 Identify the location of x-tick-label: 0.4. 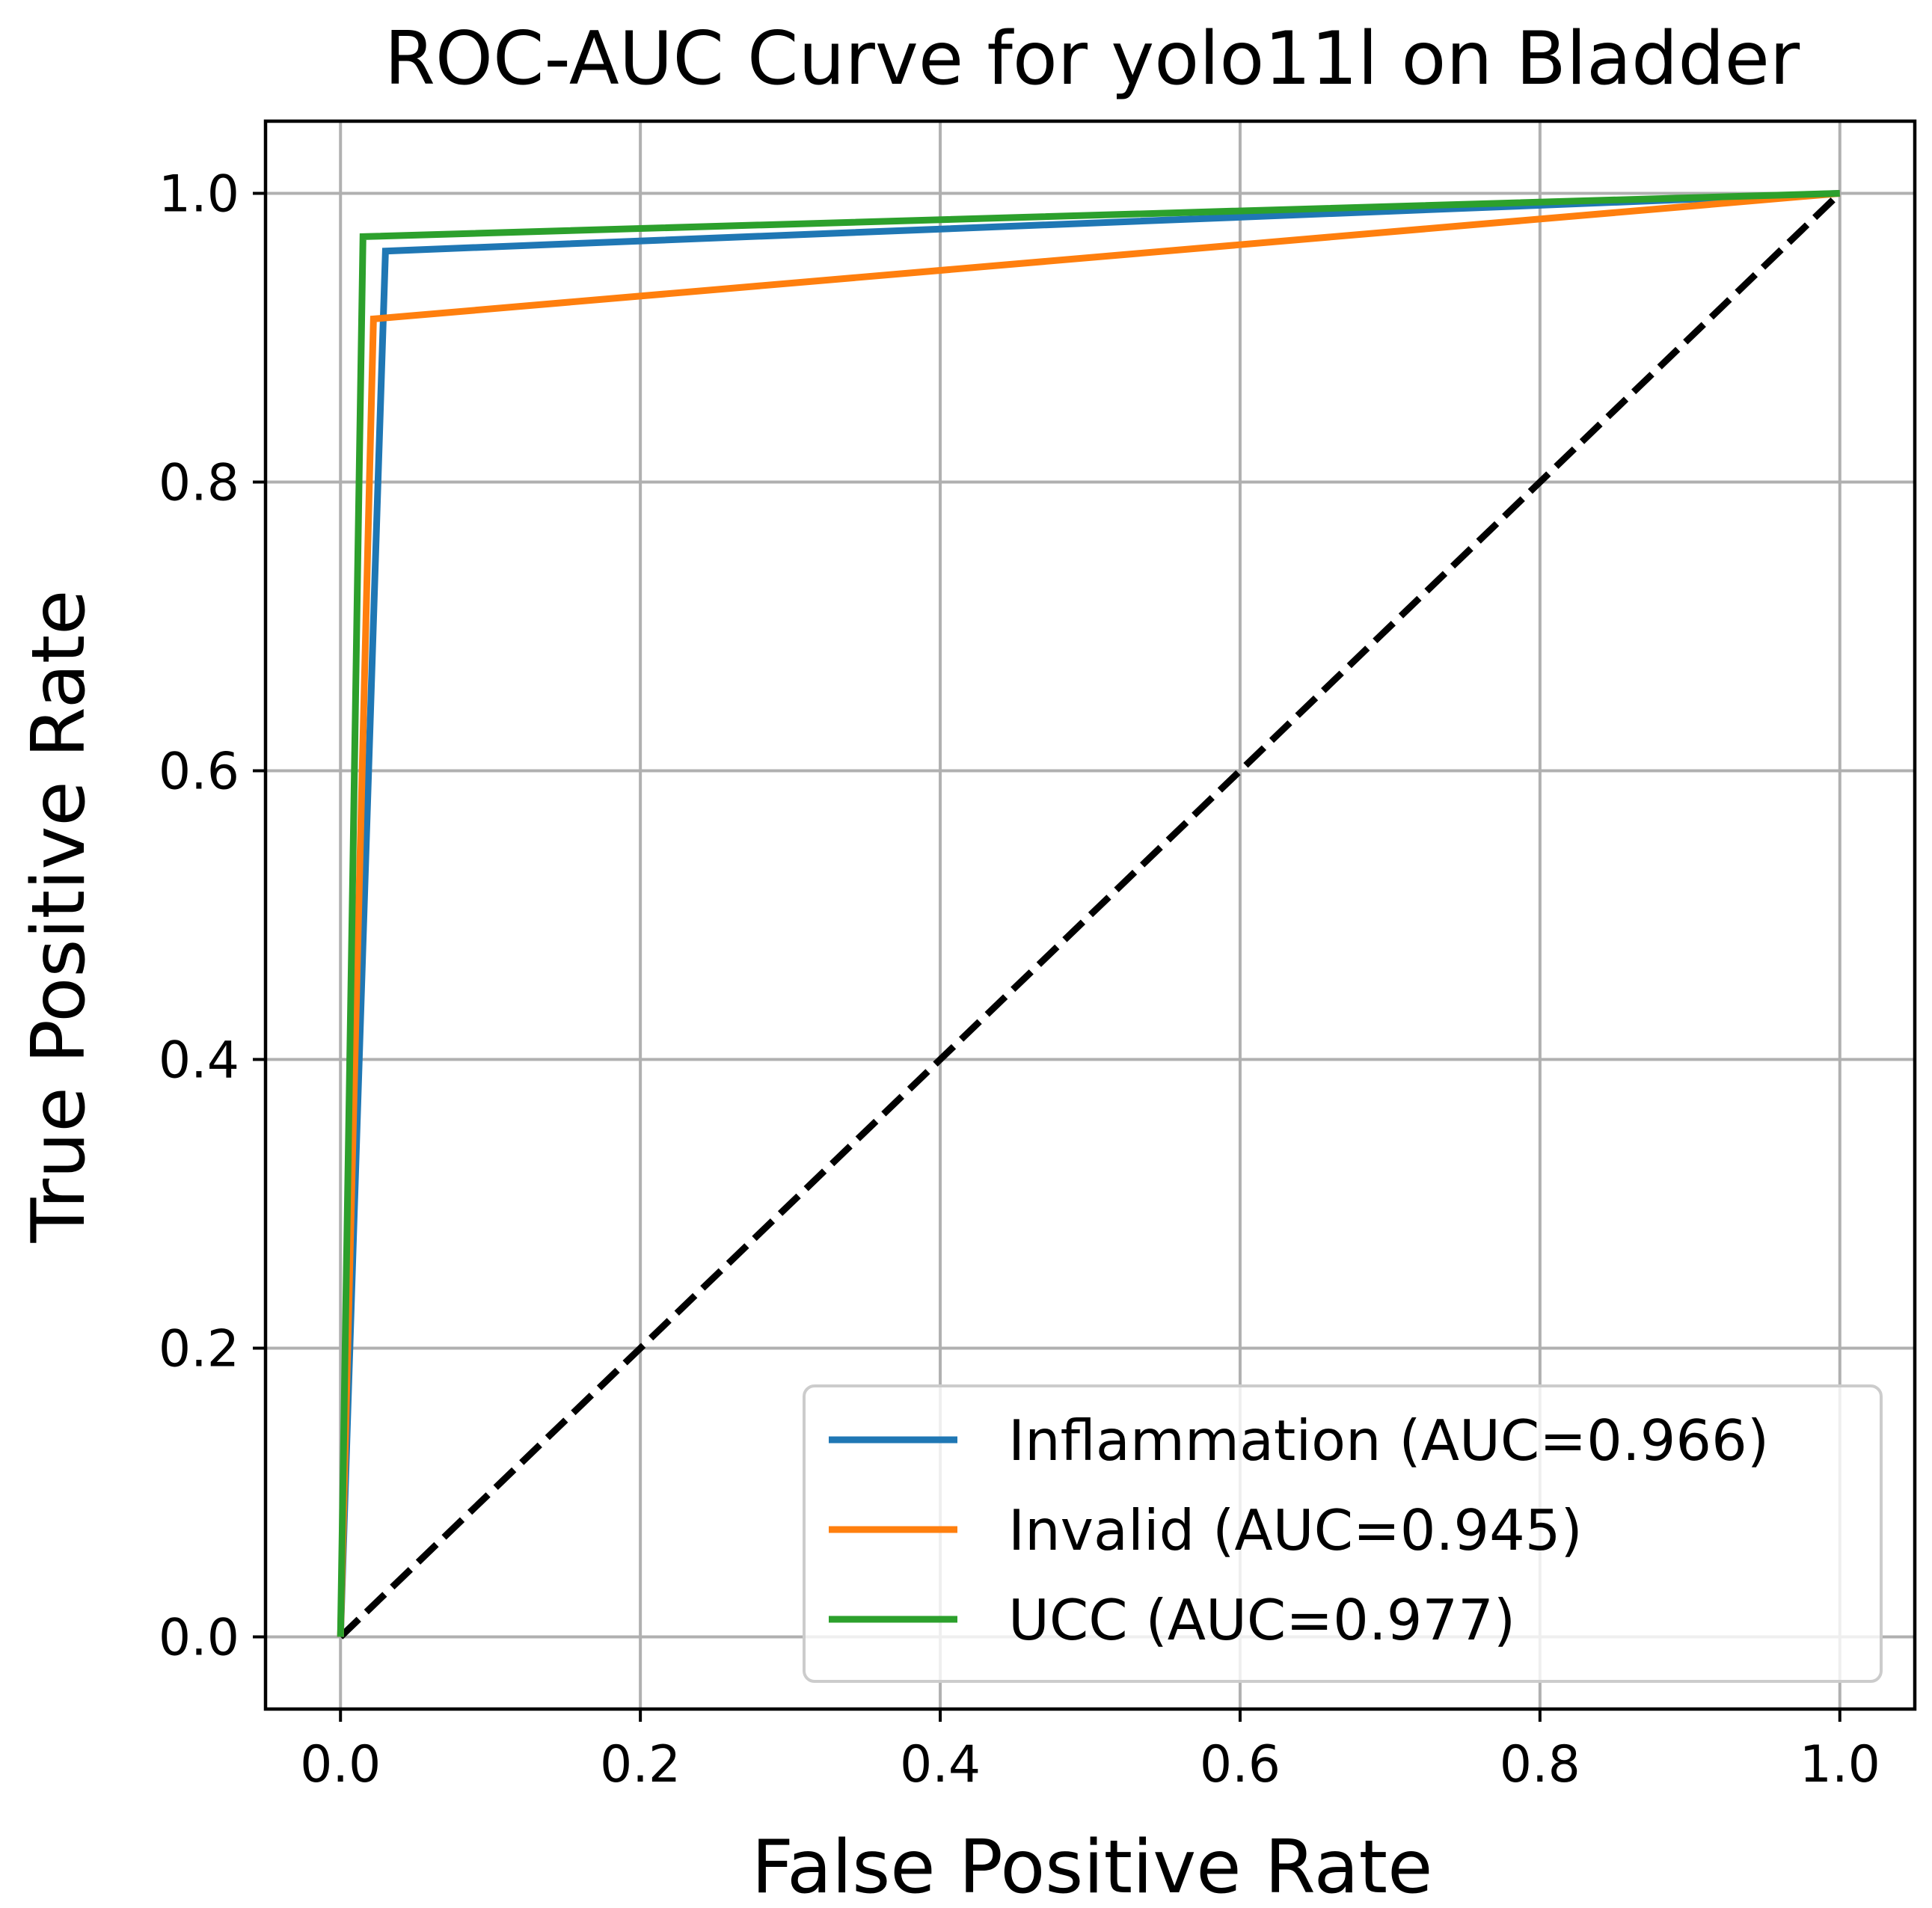
(940, 1764).